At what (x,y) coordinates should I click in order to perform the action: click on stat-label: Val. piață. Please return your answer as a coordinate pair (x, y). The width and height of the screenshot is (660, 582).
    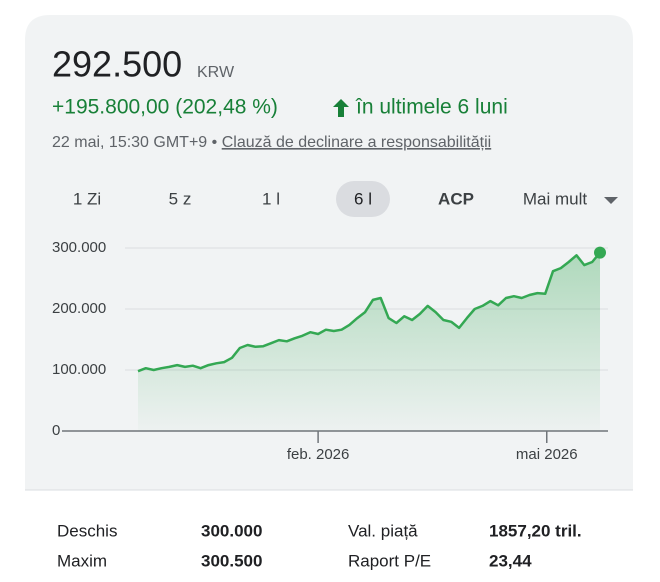
    Looking at the image, I should click on (383, 530).